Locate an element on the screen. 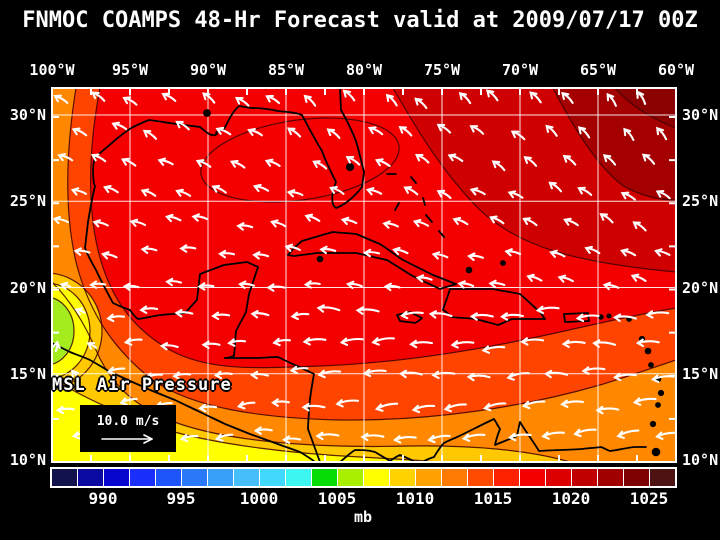  lon-label: 65°W is located at coordinates (598, 70).